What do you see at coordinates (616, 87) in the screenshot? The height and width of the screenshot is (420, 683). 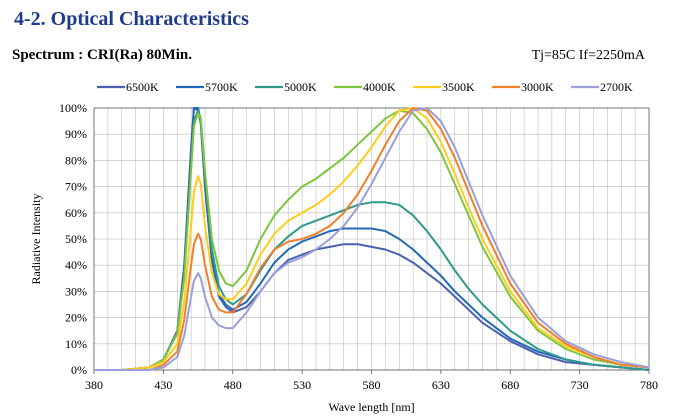 I see `legend-label-2700k: 2700K` at bounding box center [616, 87].